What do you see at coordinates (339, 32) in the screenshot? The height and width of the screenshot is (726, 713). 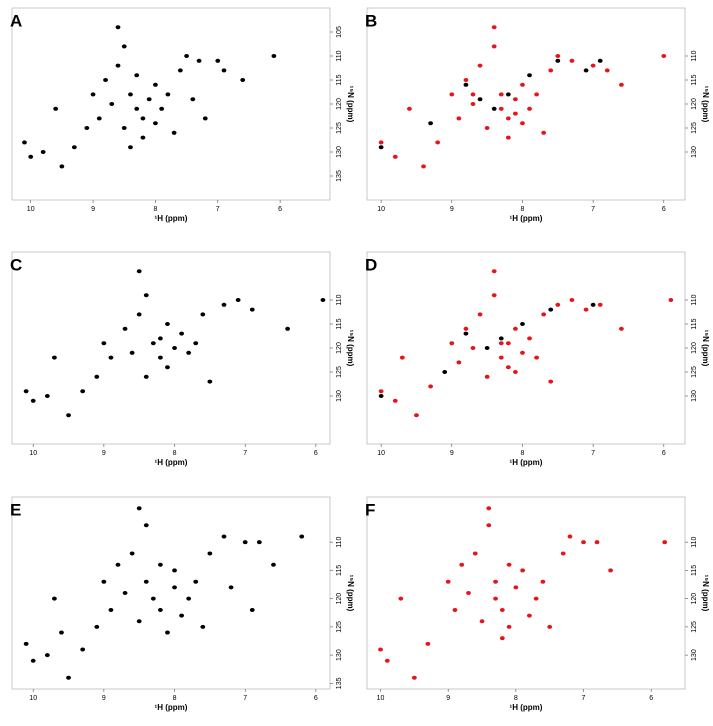 I see `y-tick-label: 105` at bounding box center [339, 32].